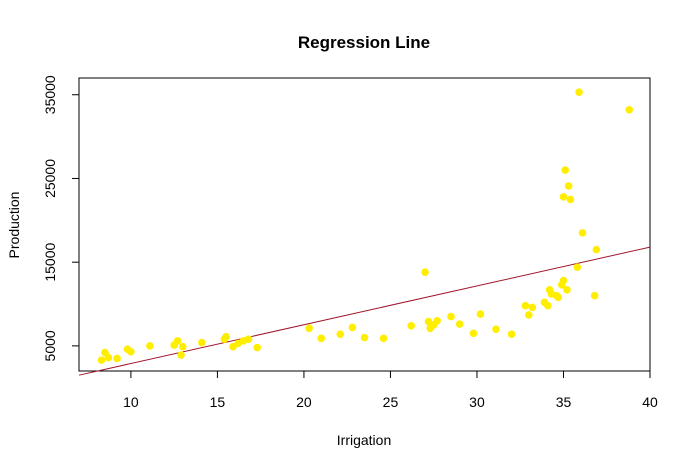  I want to click on x-tick-label: 15, so click(218, 402).